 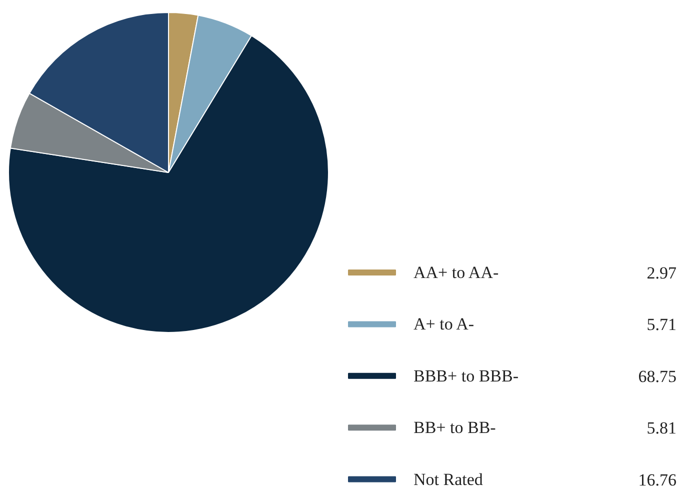 What do you see at coordinates (444, 324) in the screenshot?
I see `legend-label: A+ to A-` at bounding box center [444, 324].